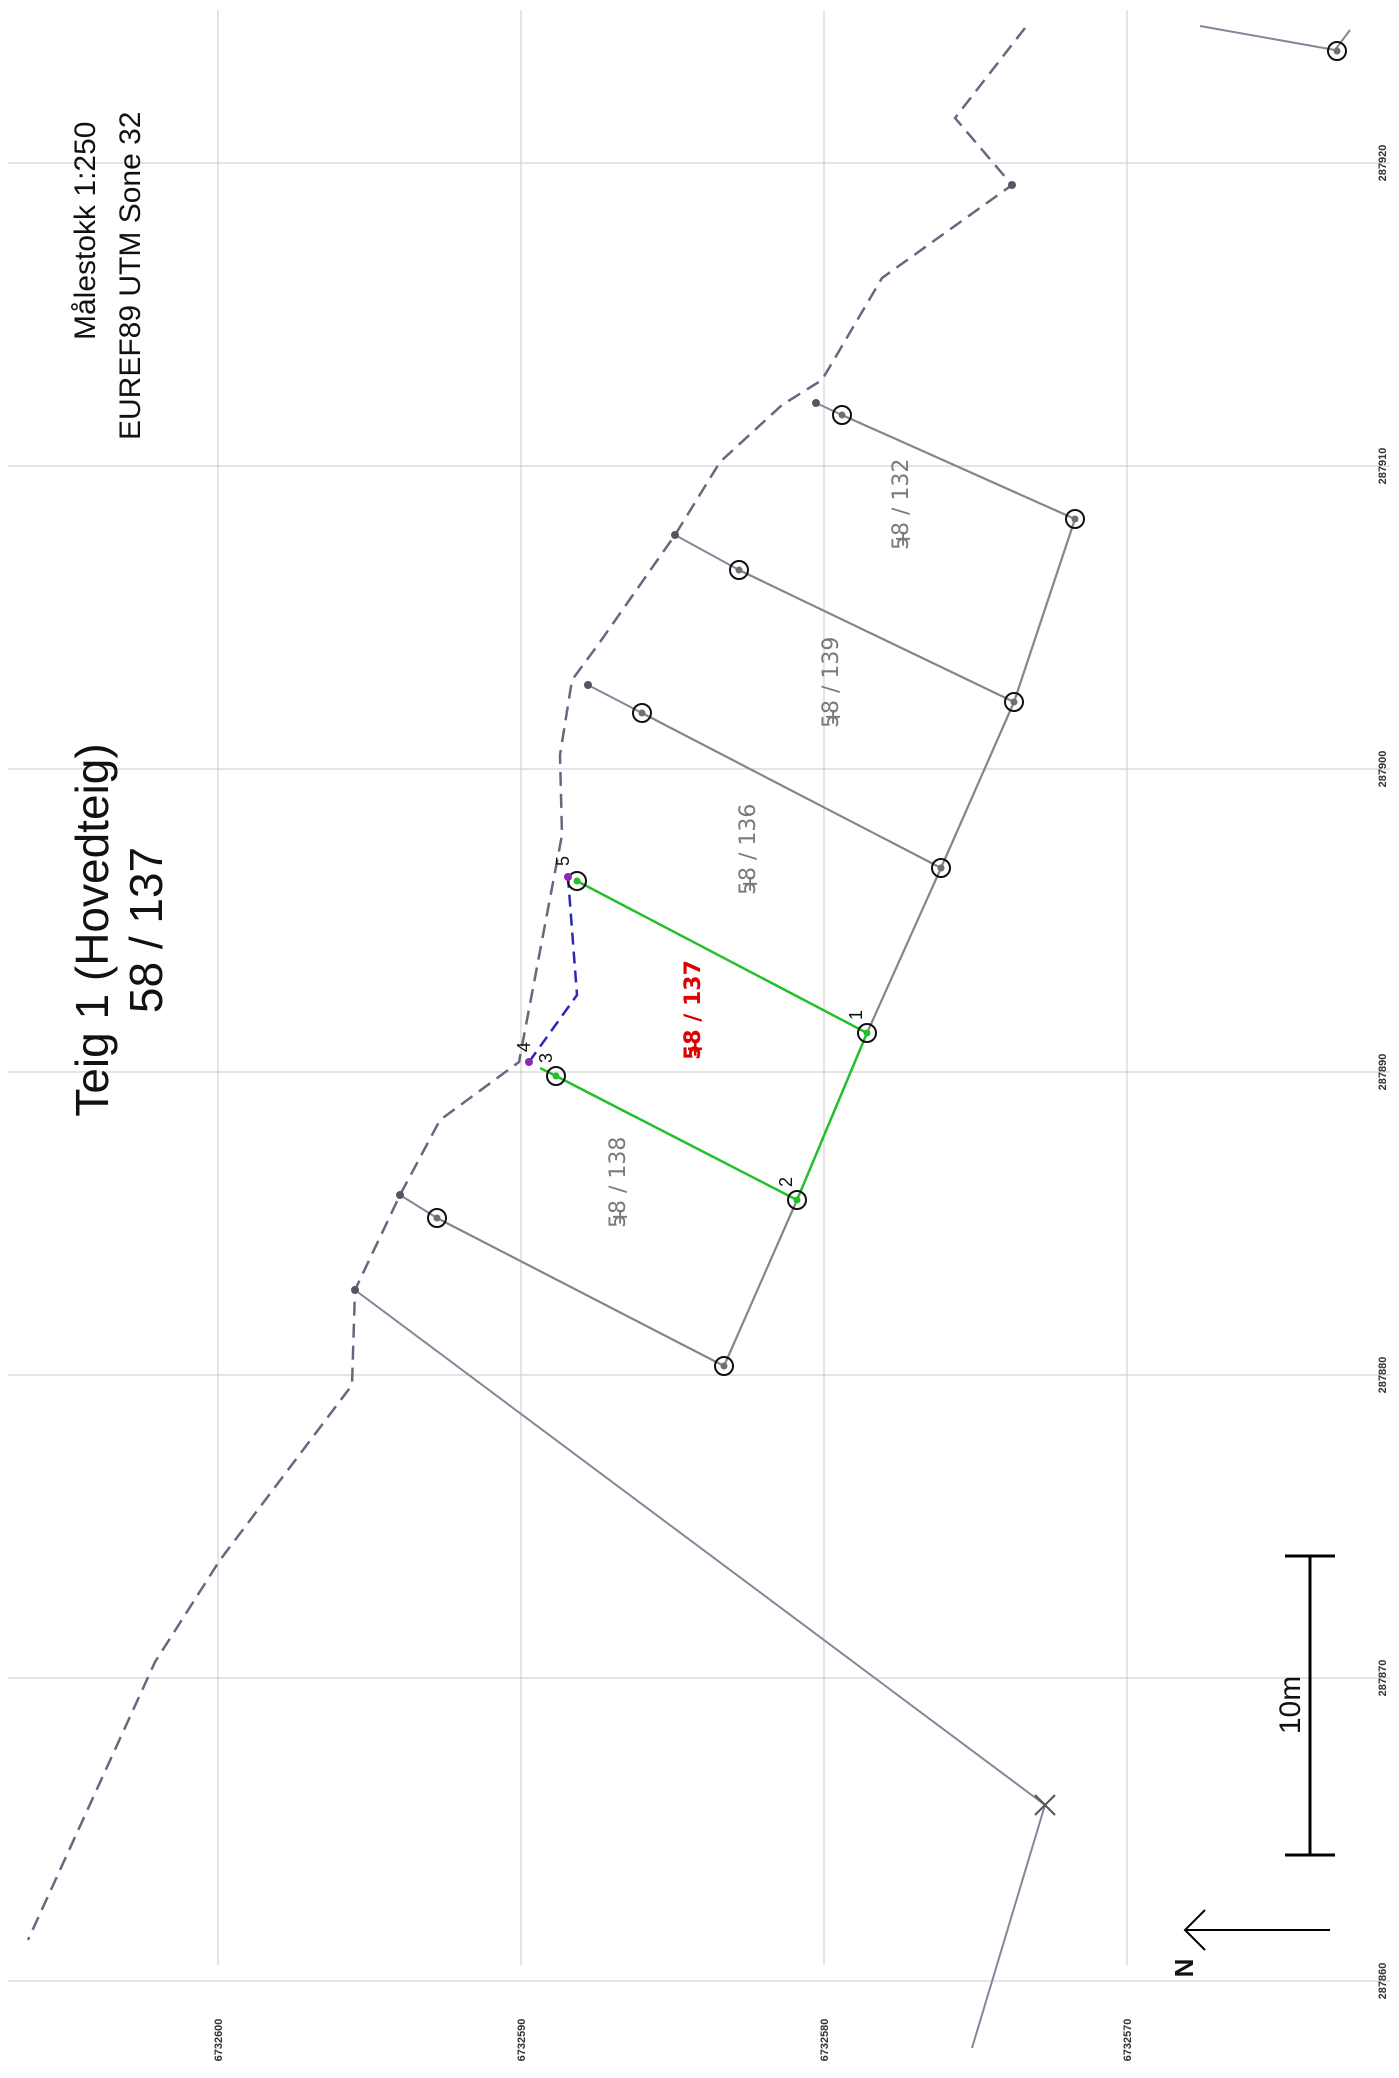 The width and height of the screenshot is (1399, 2078). What do you see at coordinates (1383, 1375) in the screenshot?
I see `easting-label: 287880` at bounding box center [1383, 1375].